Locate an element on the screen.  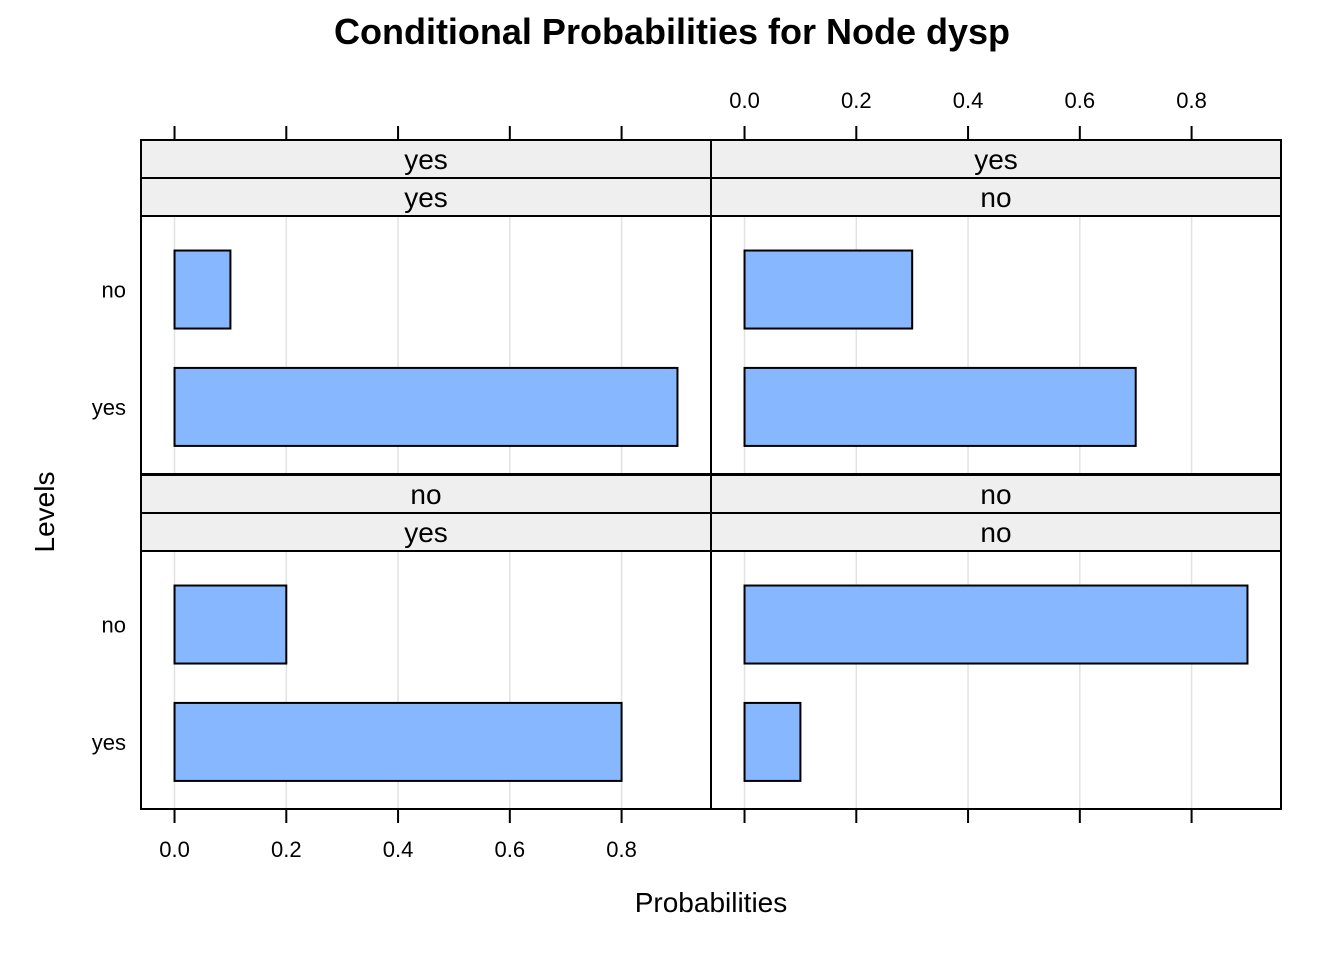
top-tick-label: 0.2 is located at coordinates (856, 100).